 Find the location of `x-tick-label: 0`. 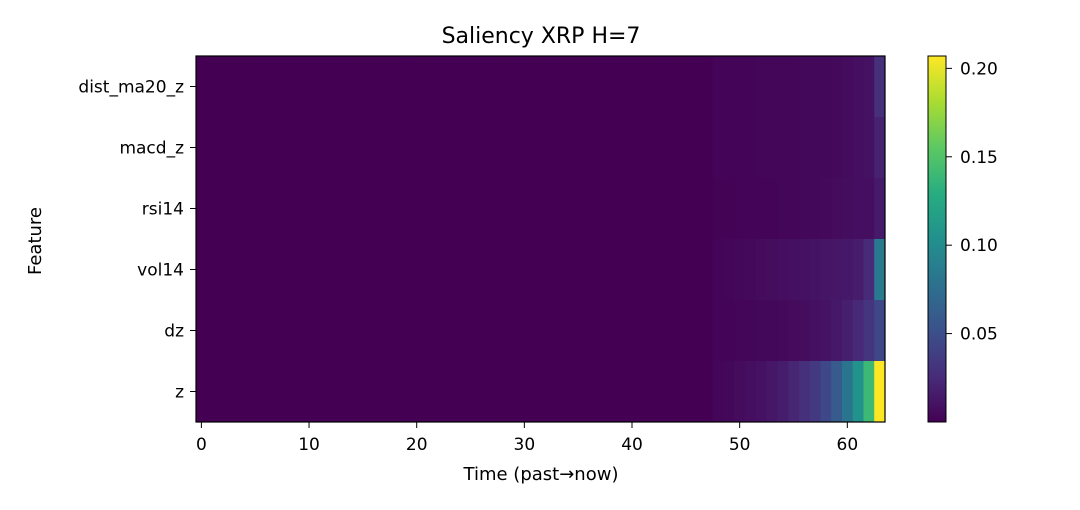

x-tick-label: 0 is located at coordinates (201, 445).